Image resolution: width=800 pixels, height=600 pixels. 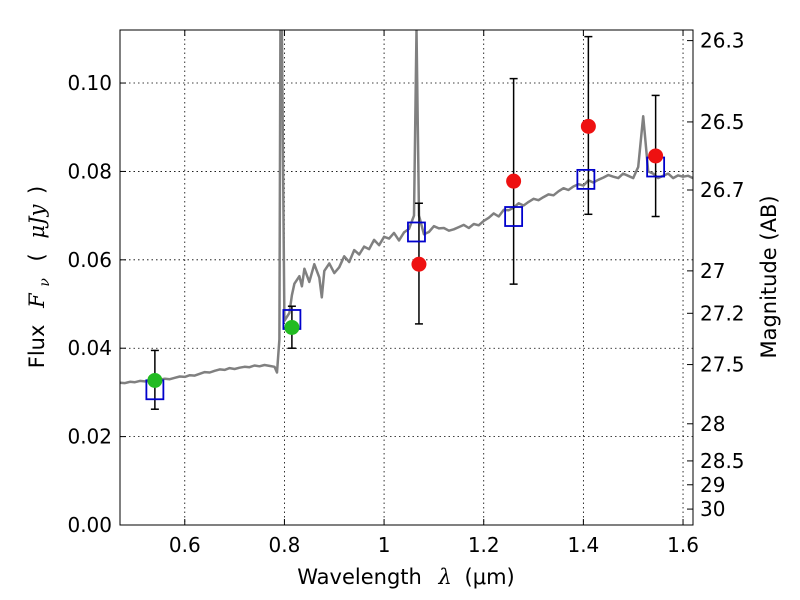 I want to click on x-tick-label: 1, so click(x=384, y=545).